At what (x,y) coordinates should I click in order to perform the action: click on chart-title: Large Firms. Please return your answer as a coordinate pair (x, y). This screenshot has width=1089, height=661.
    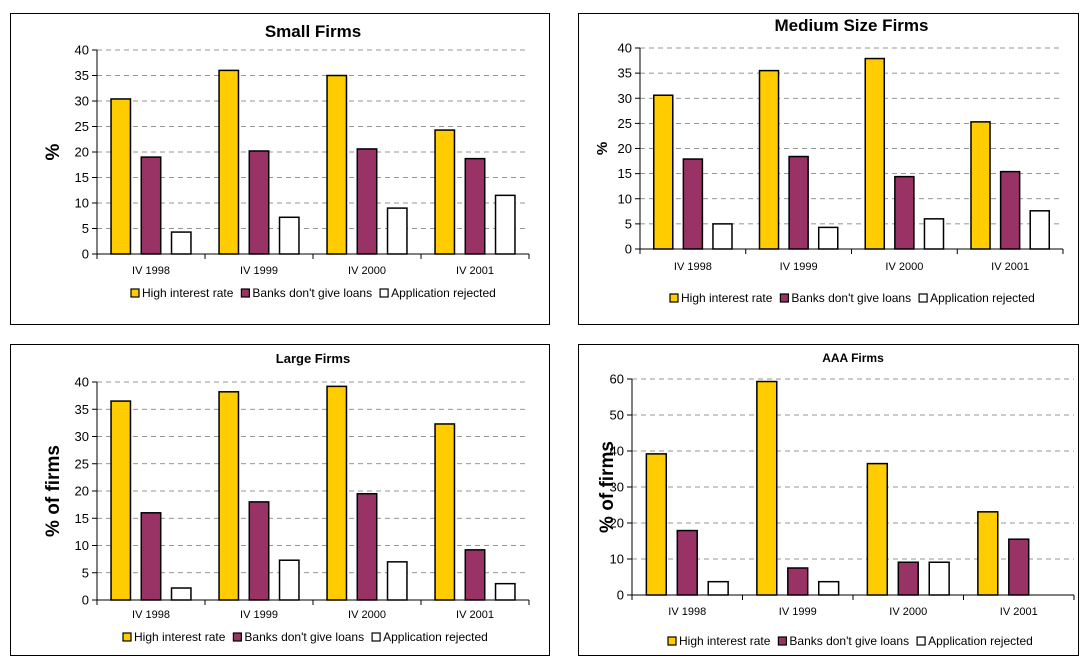
    Looking at the image, I should click on (313, 358).